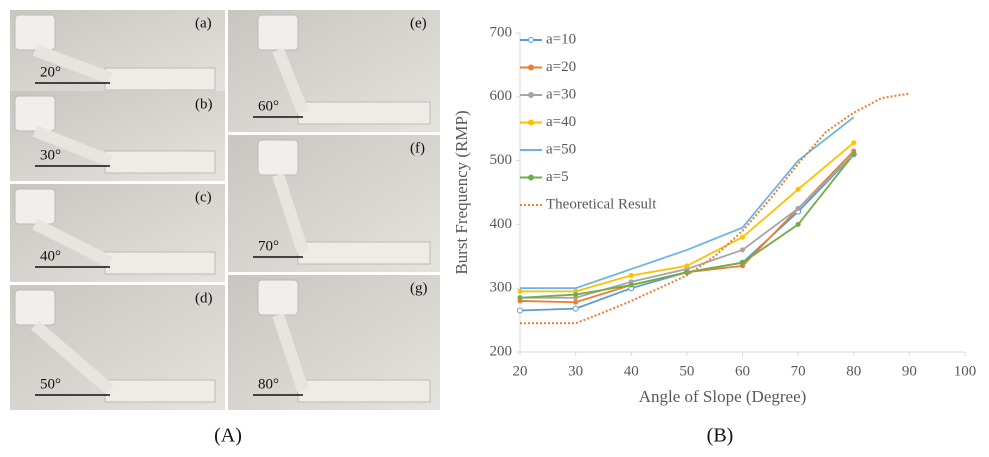 The image size is (989, 457). I want to click on caption: (A), so click(228, 436).